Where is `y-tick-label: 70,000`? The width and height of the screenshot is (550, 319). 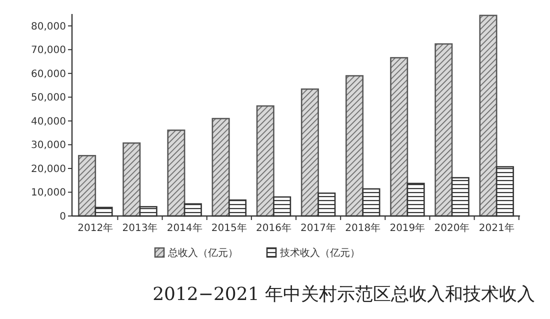 y-tick-label: 70,000 is located at coordinates (48, 50).